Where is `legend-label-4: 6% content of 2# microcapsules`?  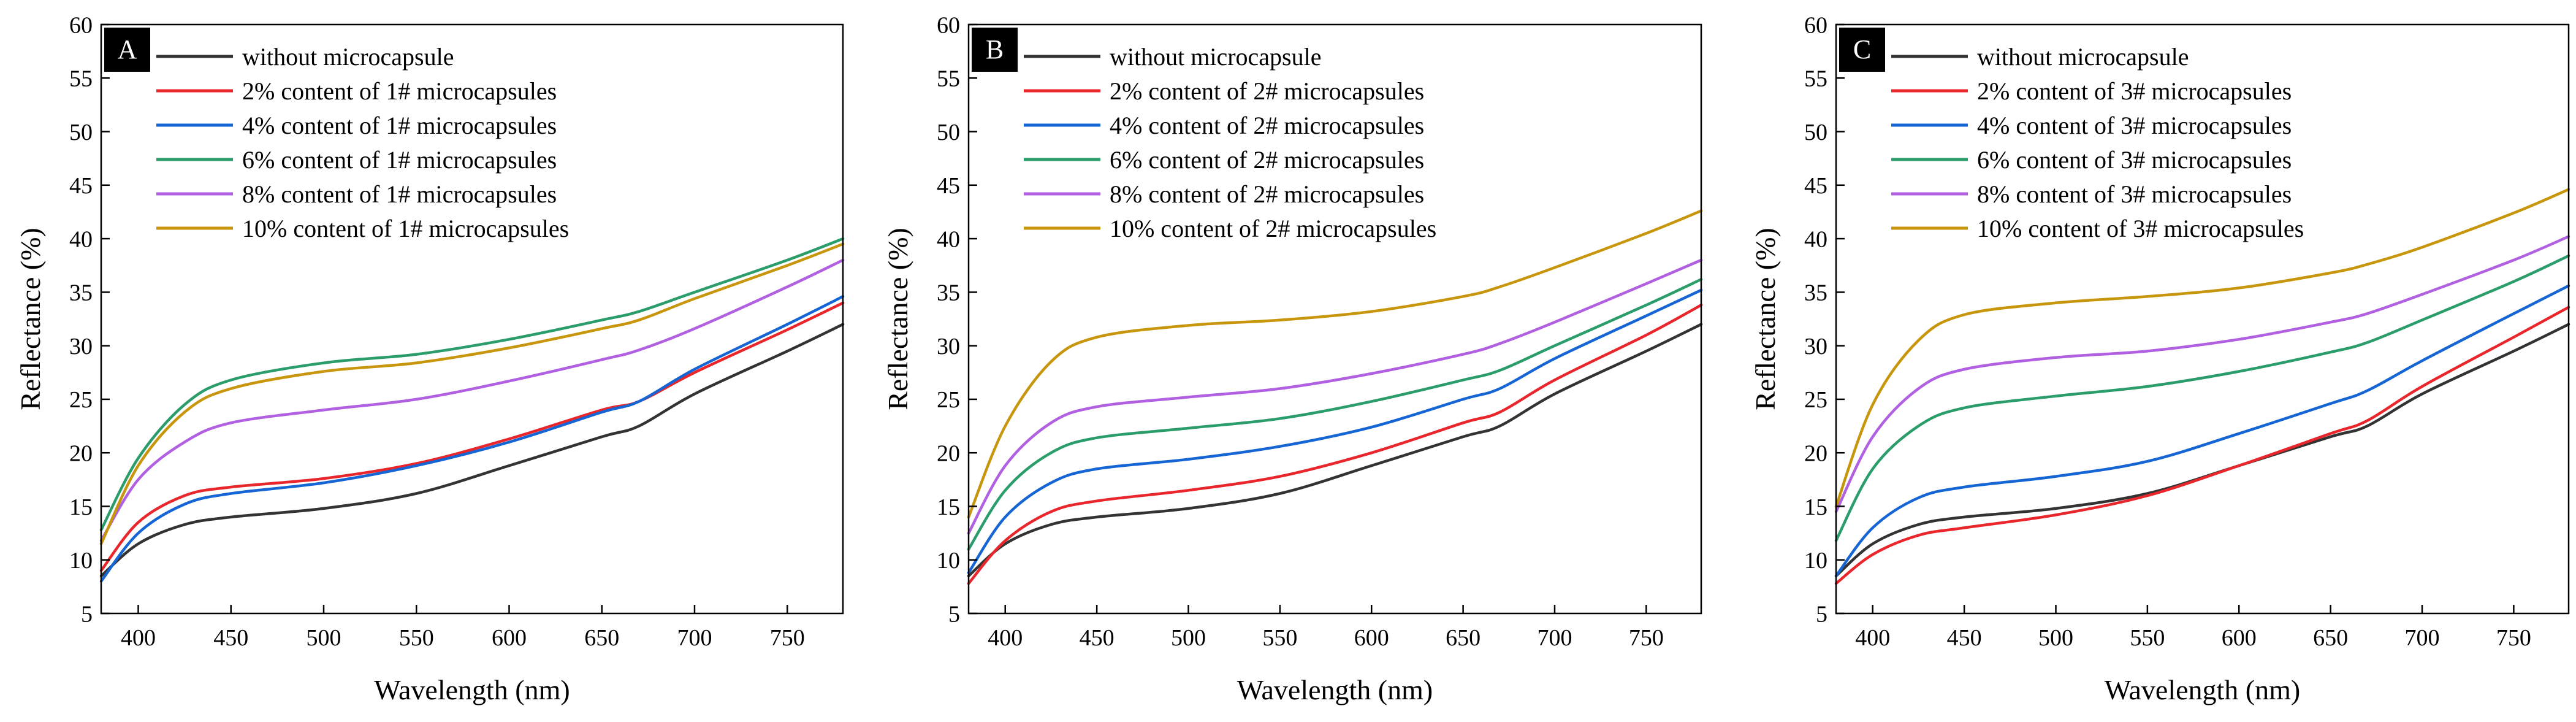
legend-label-4: 6% content of 2# microcapsules is located at coordinates (1267, 160).